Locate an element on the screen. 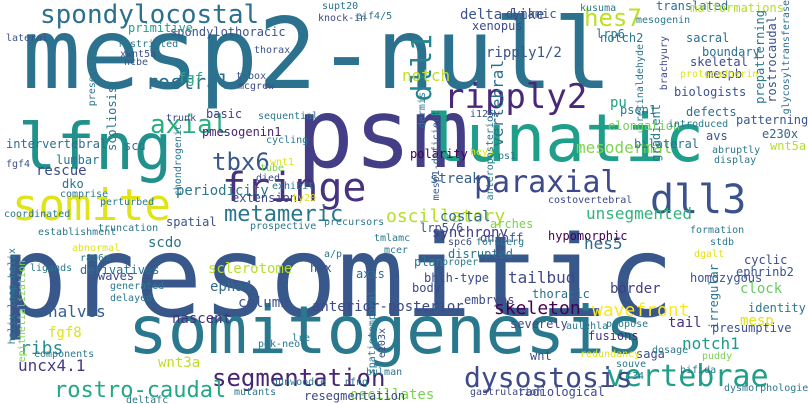 This screenshot has height=404, width=808. word-skeleton: skeleton is located at coordinates (537, 308).